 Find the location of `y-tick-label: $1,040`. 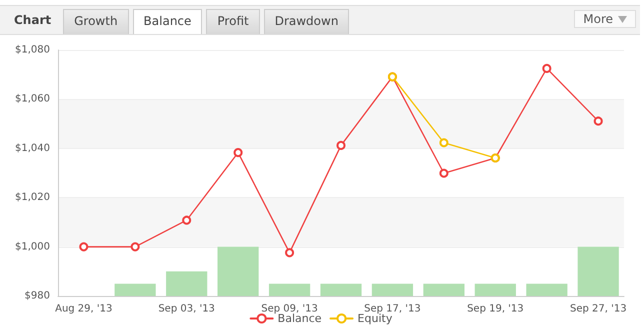

y-tick-label: $1,040 is located at coordinates (32, 148).